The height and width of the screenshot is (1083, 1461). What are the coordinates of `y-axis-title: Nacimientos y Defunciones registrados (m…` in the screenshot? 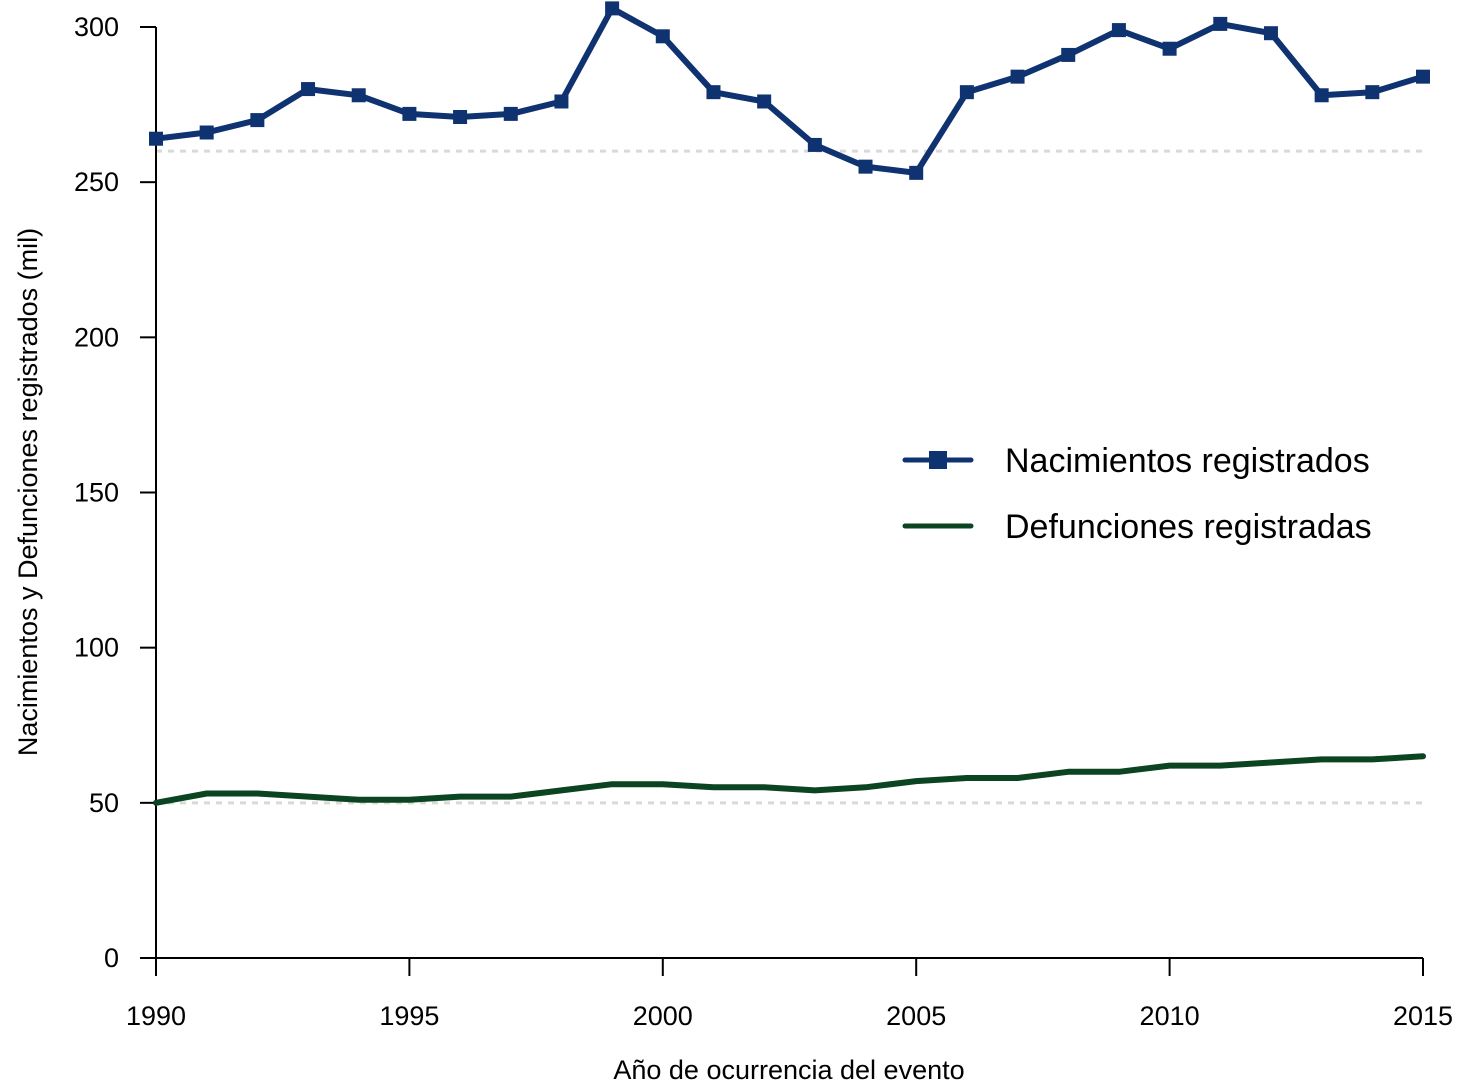 It's located at (28, 492).